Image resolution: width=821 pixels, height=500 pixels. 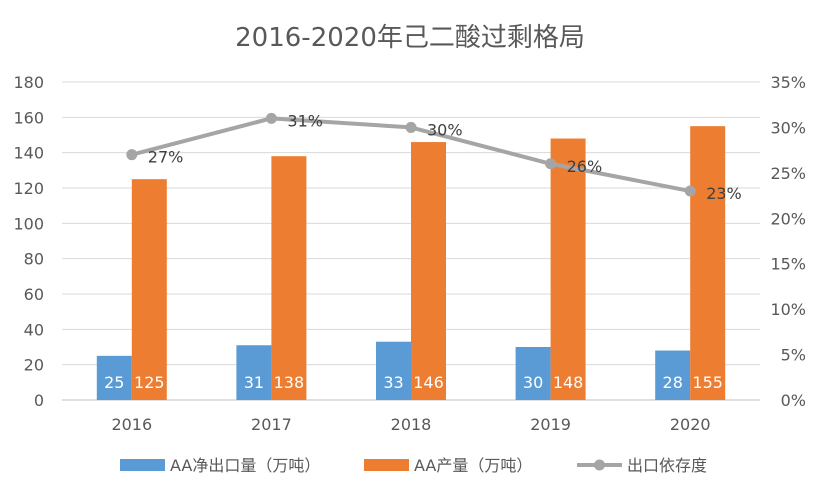 I want to click on bar-data-label: 125, so click(x=149, y=382).